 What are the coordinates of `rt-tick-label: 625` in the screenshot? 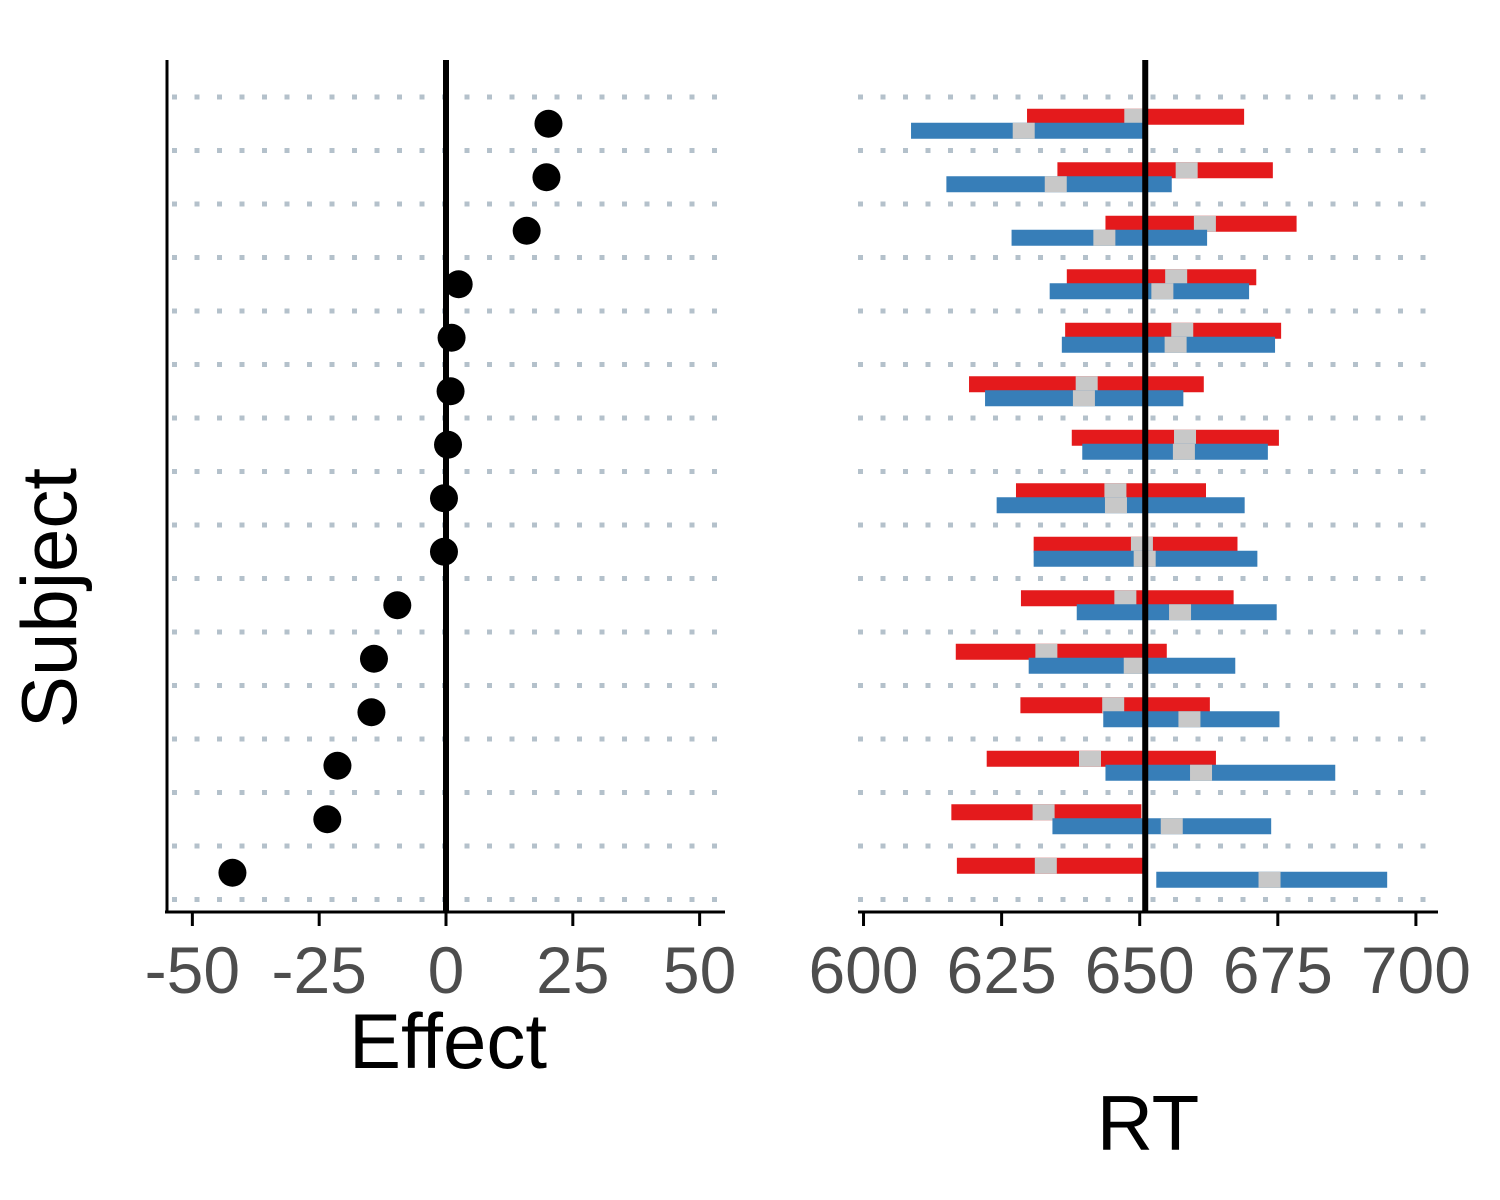 It's located at (1002, 970).